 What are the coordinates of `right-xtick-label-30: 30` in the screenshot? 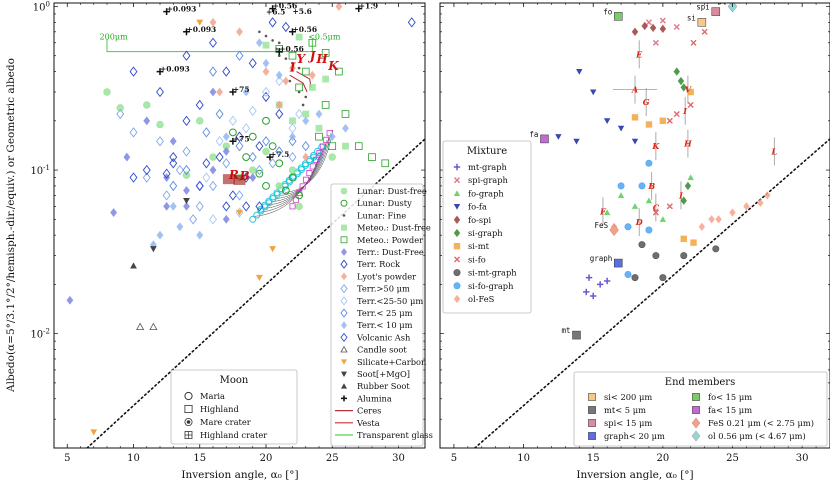 It's located at (802, 458).